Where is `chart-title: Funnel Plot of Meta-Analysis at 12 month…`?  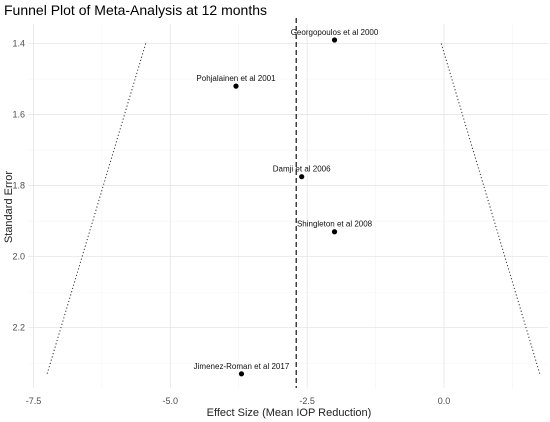
chart-title: Funnel Plot of Meta-Analysis at 12 month… is located at coordinates (135, 10).